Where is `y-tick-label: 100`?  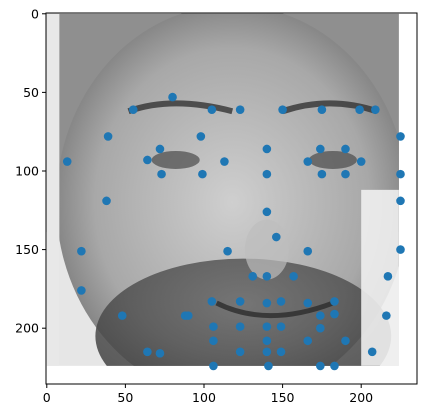 y-tick-label: 100 is located at coordinates (27, 170).